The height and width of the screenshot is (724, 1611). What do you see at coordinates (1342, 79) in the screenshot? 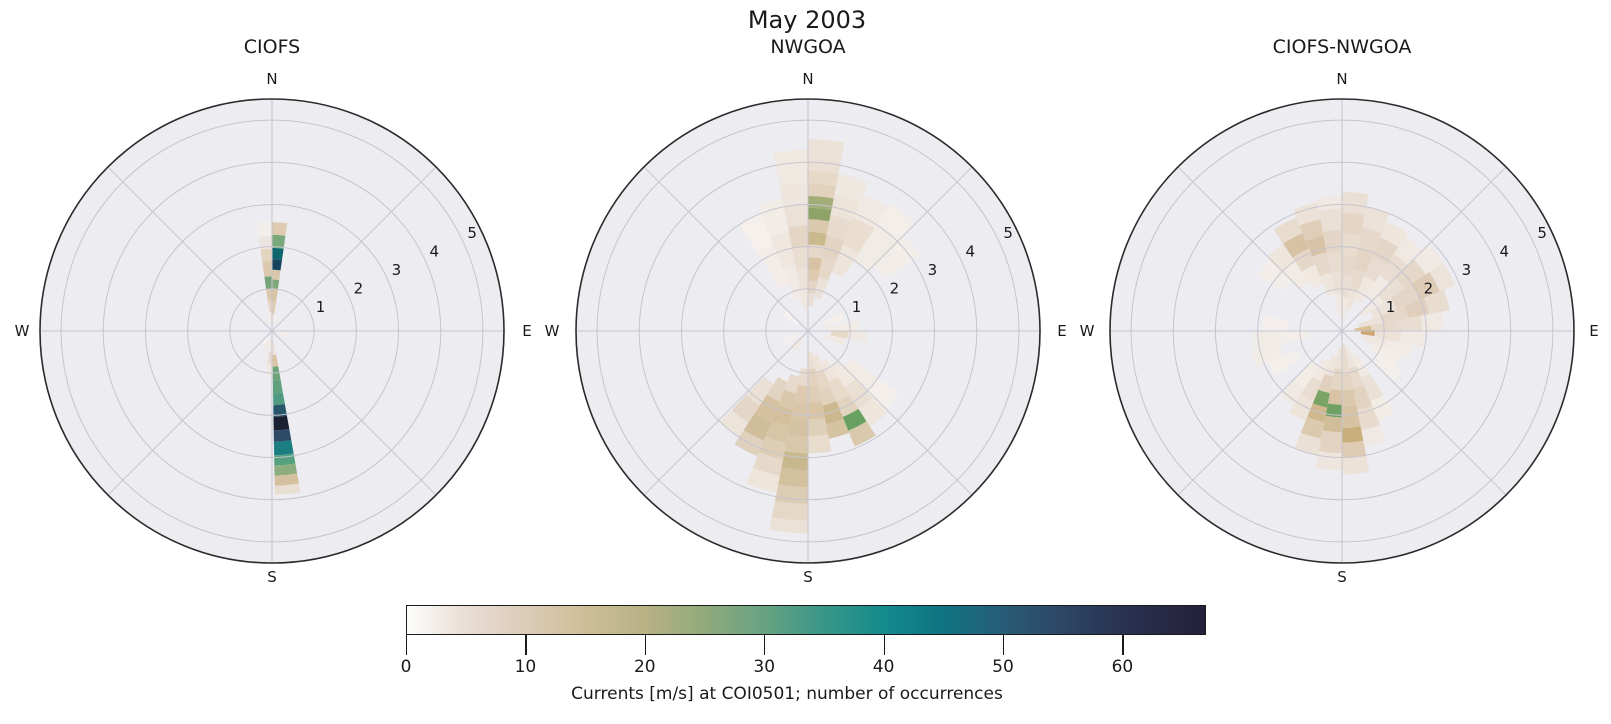
I see `cardinal-north-label: N` at bounding box center [1342, 79].